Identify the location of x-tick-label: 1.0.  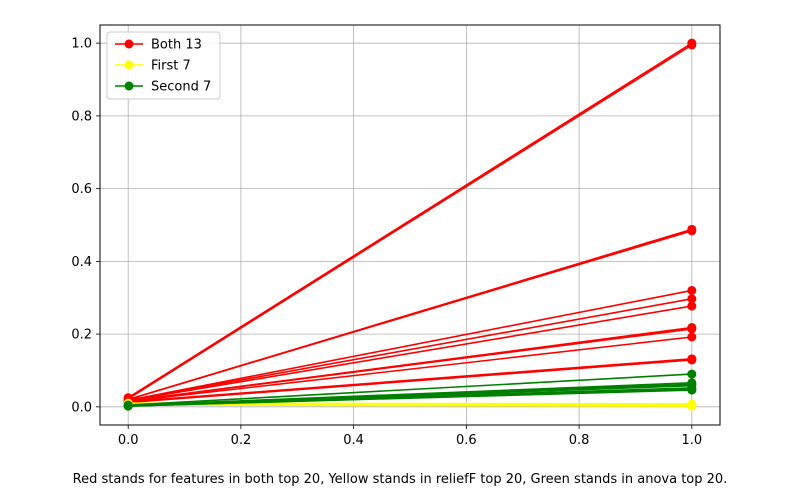
(691, 440).